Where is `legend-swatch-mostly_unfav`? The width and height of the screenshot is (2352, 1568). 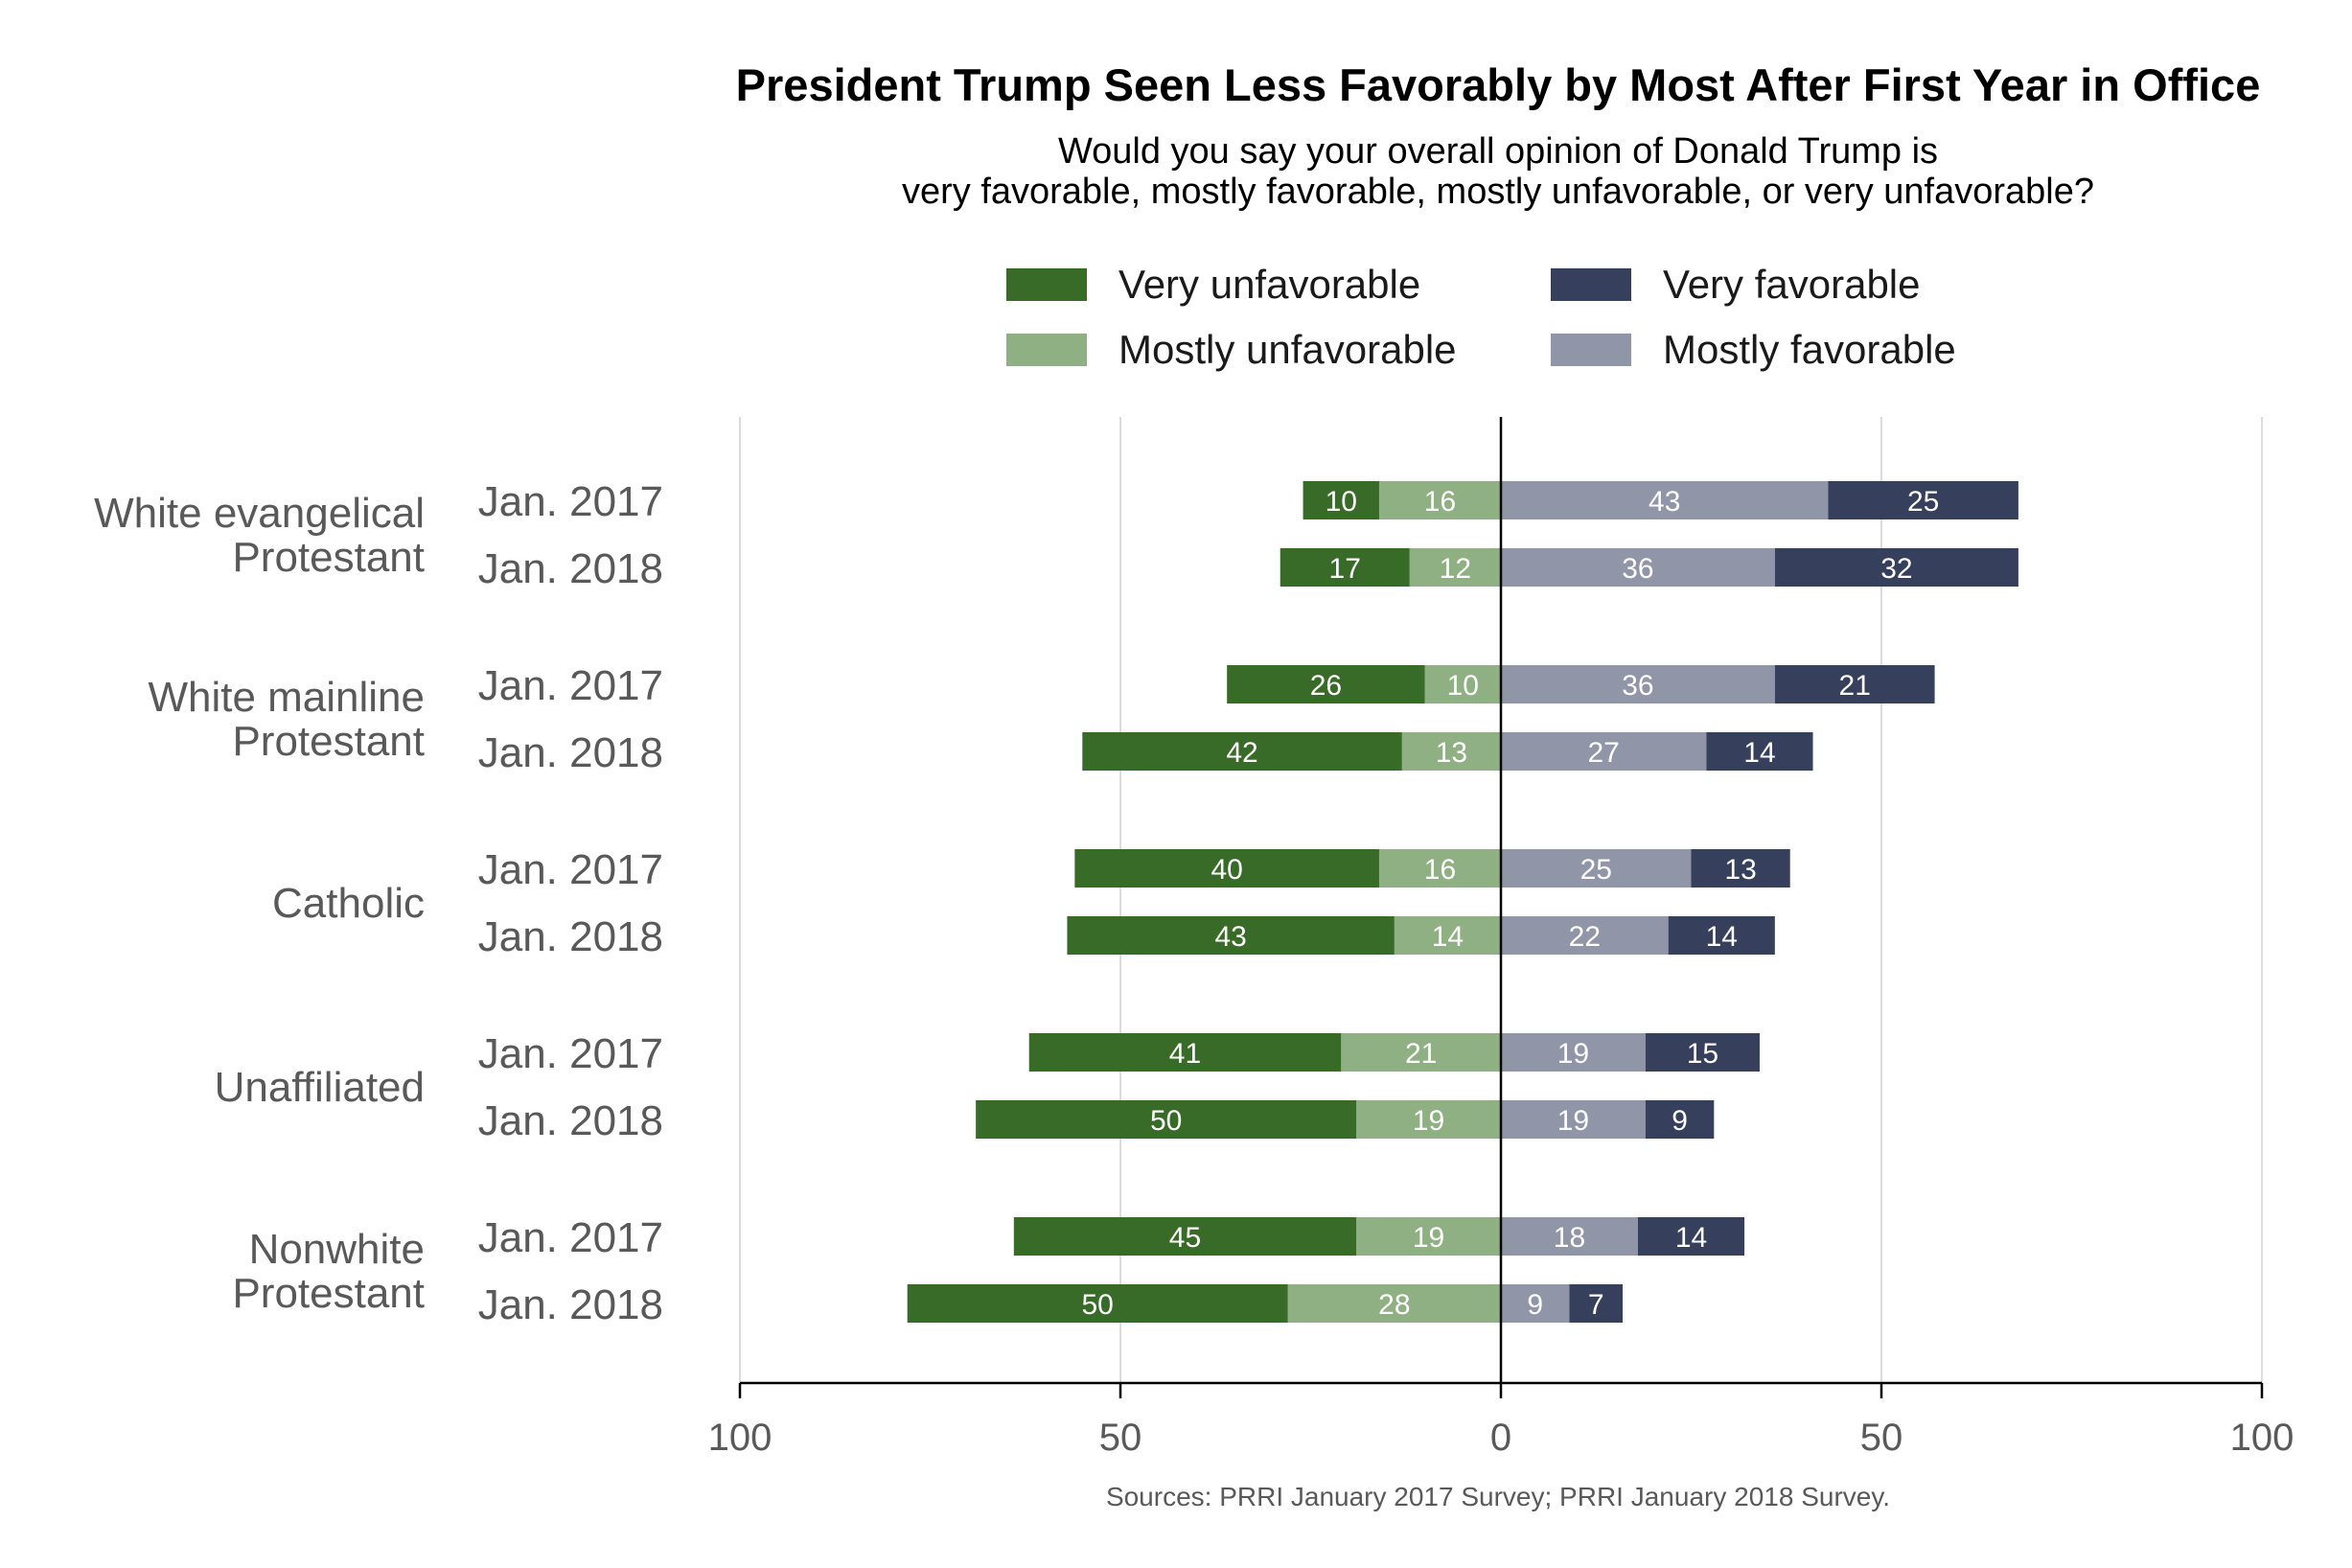 legend-swatch-mostly_unfav is located at coordinates (1046, 350).